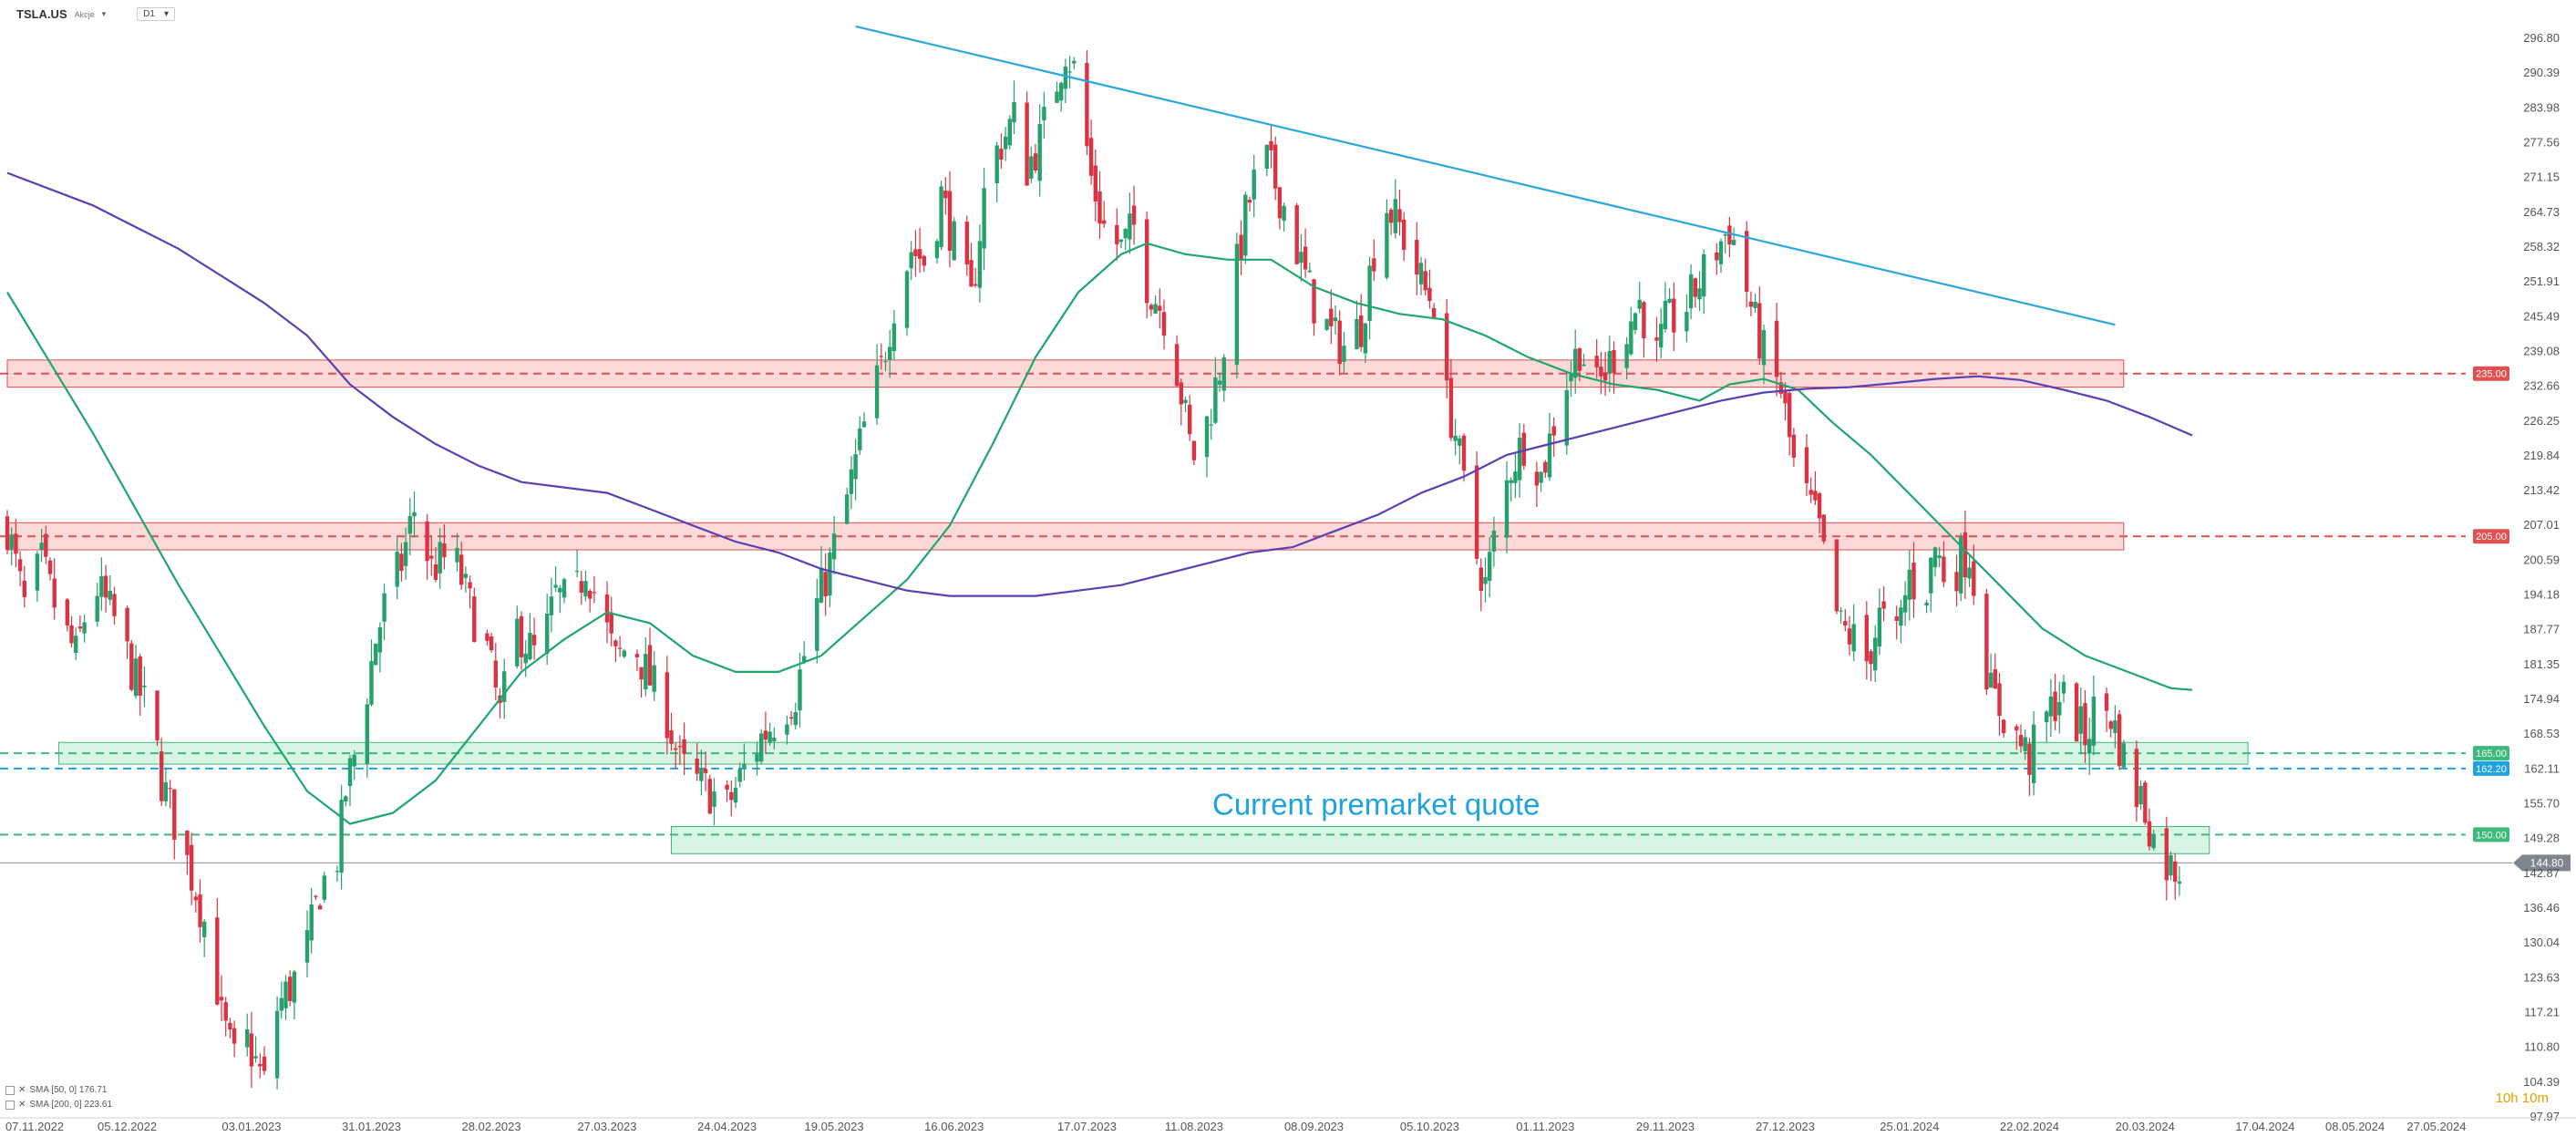  Describe the element at coordinates (156, 14) in the screenshot. I see `timeframe-select: D1 ▾` at that location.